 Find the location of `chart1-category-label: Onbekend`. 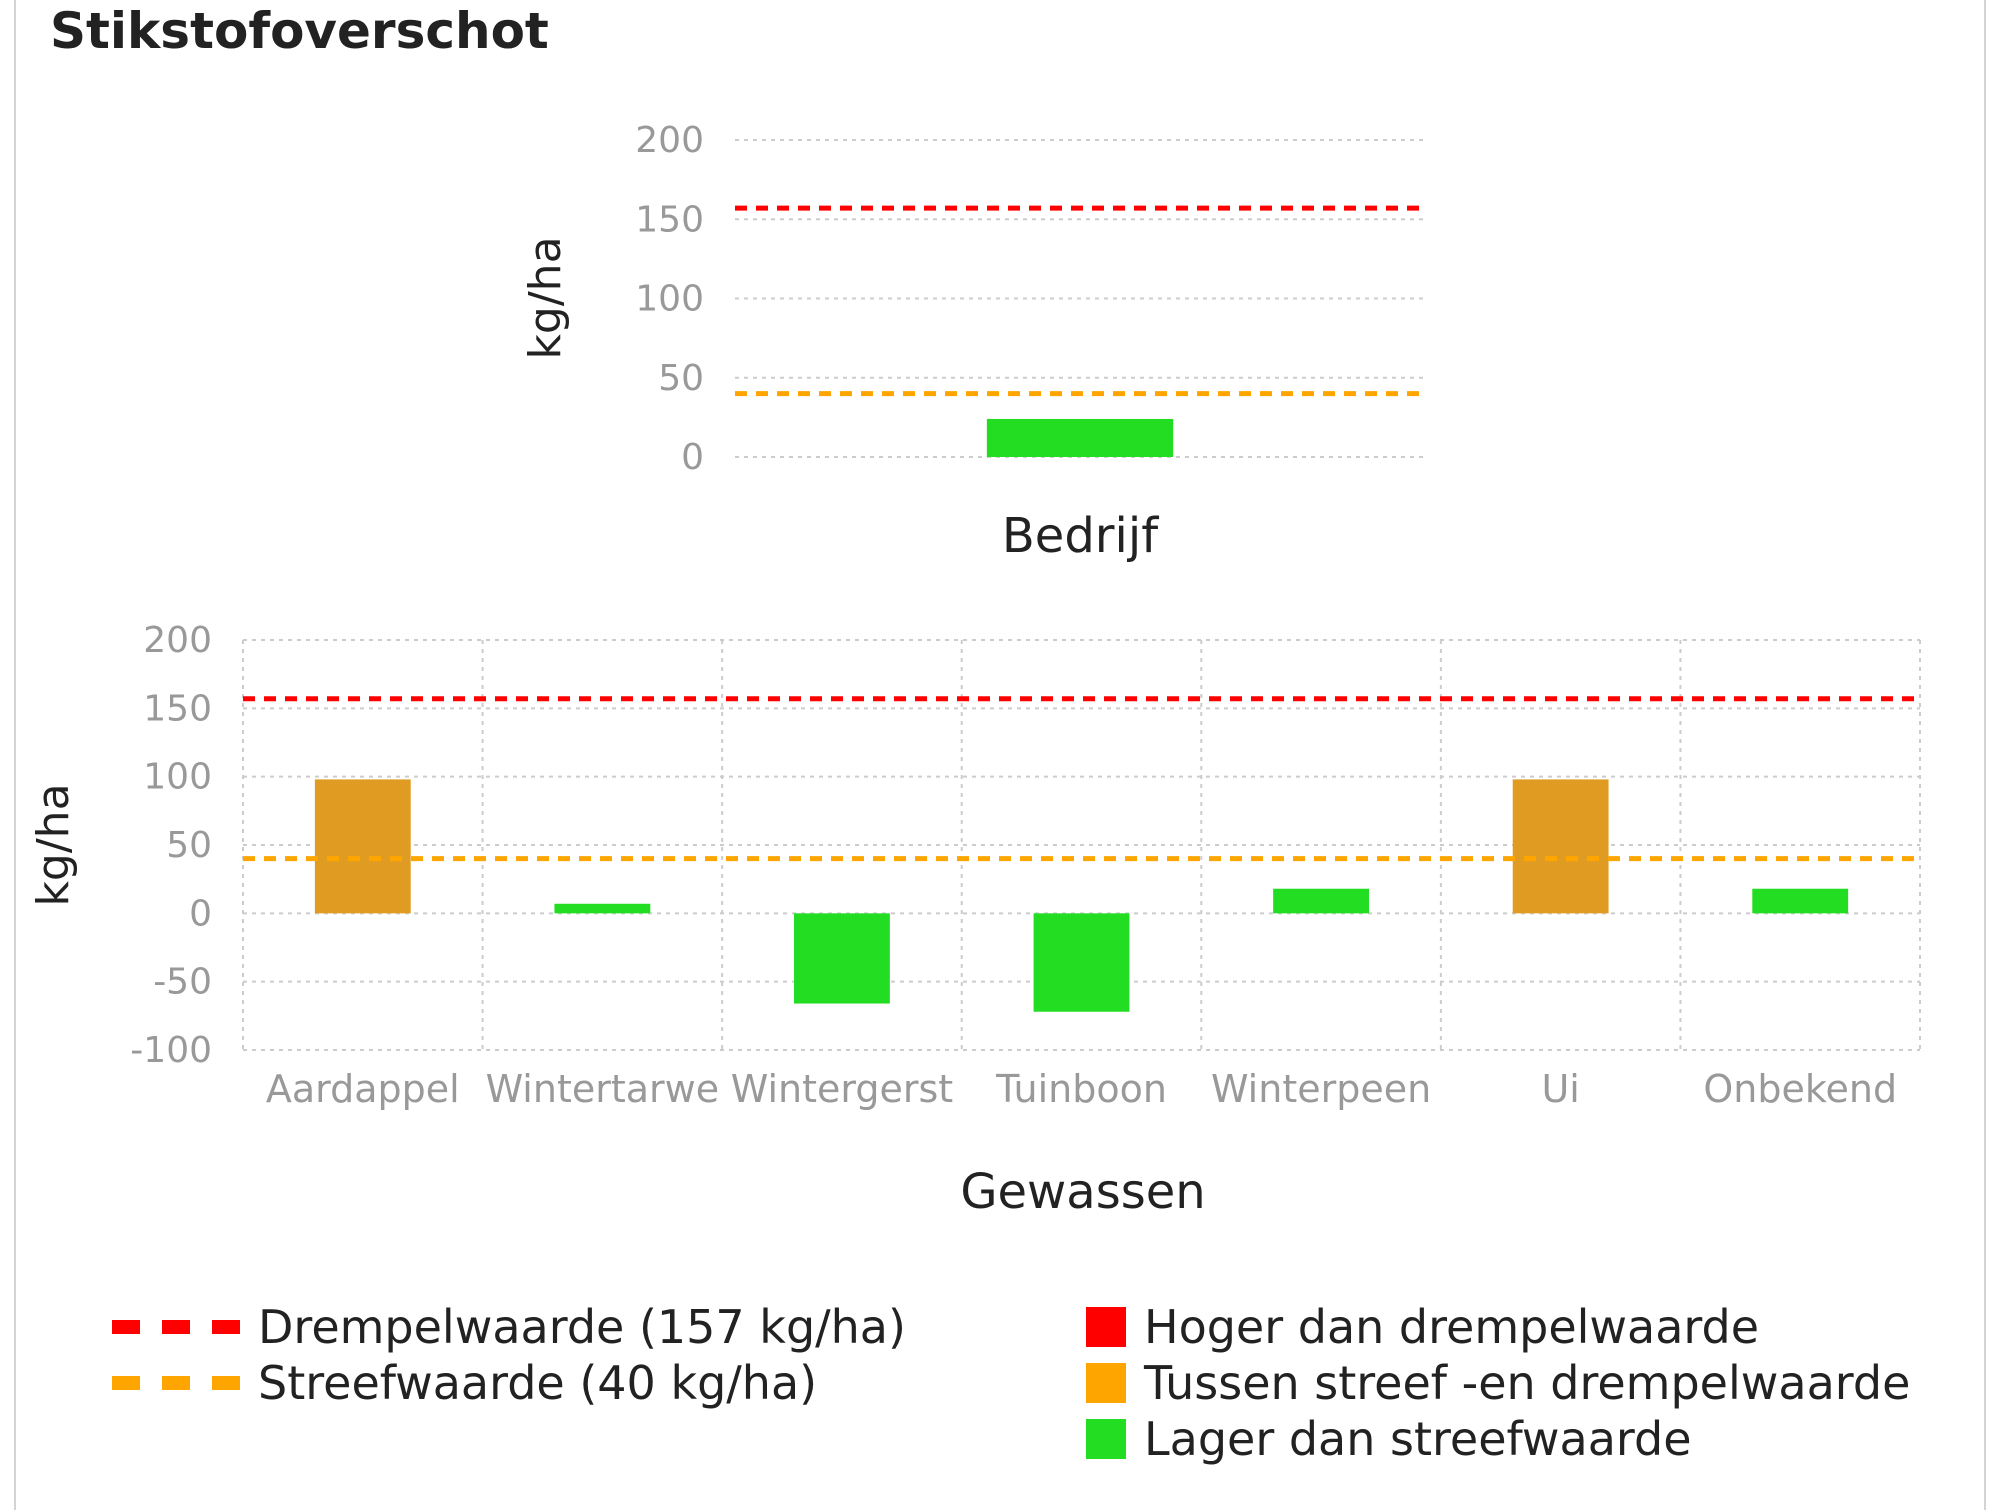

chart1-category-label: Onbekend is located at coordinates (1800, 1089).